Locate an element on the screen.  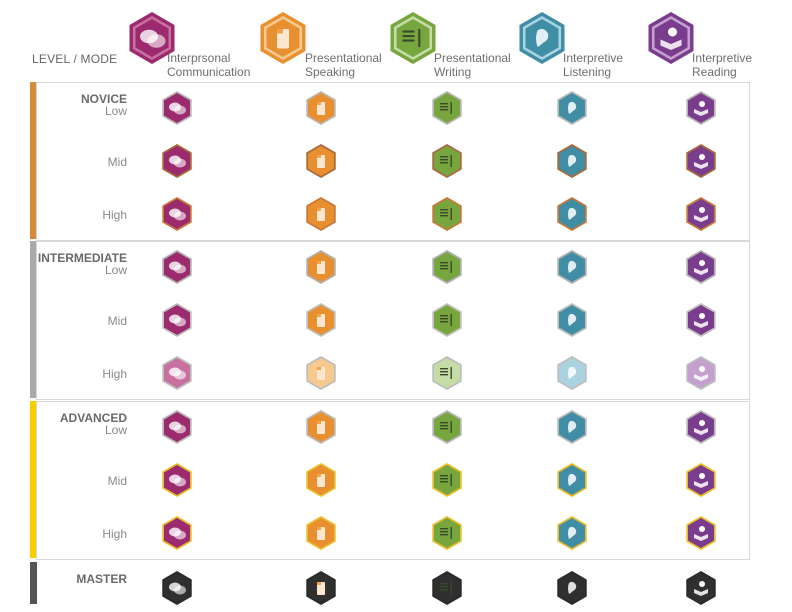
badge-advanced-mid-writing is located at coordinates (447, 480).